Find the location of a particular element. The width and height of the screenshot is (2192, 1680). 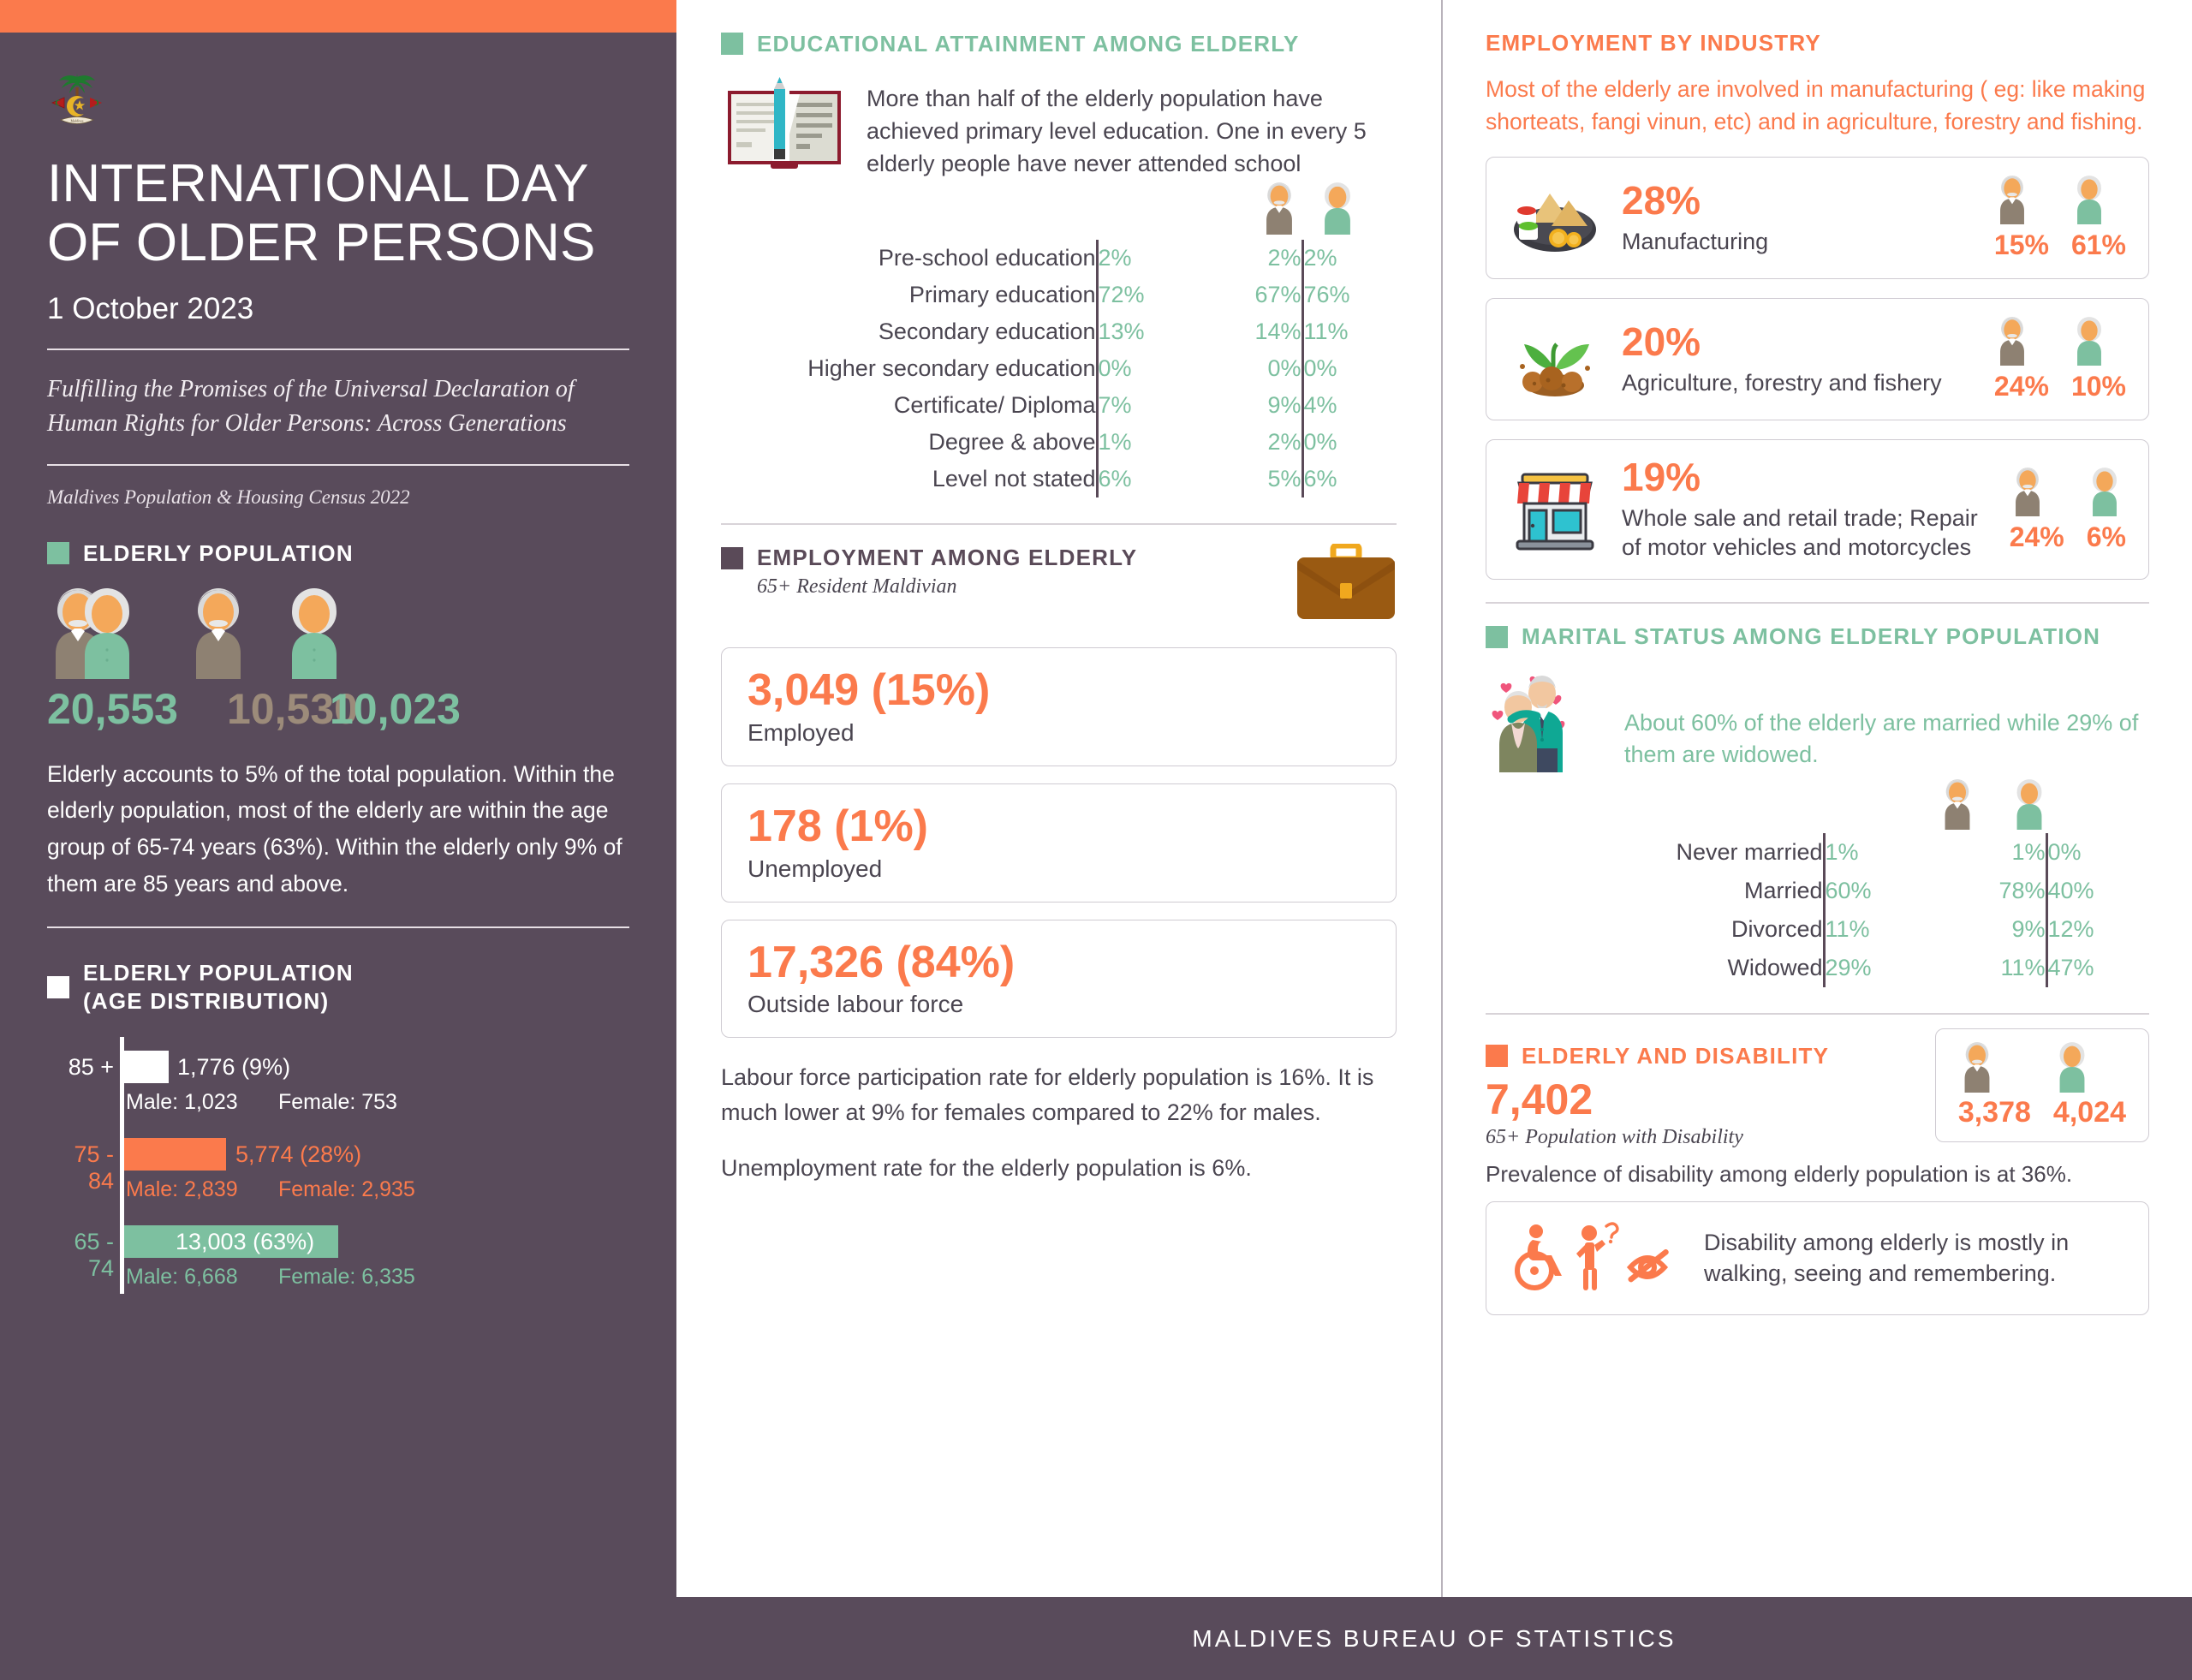

bar-value-label: 5,774 (28%) is located at coordinates (298, 1154).